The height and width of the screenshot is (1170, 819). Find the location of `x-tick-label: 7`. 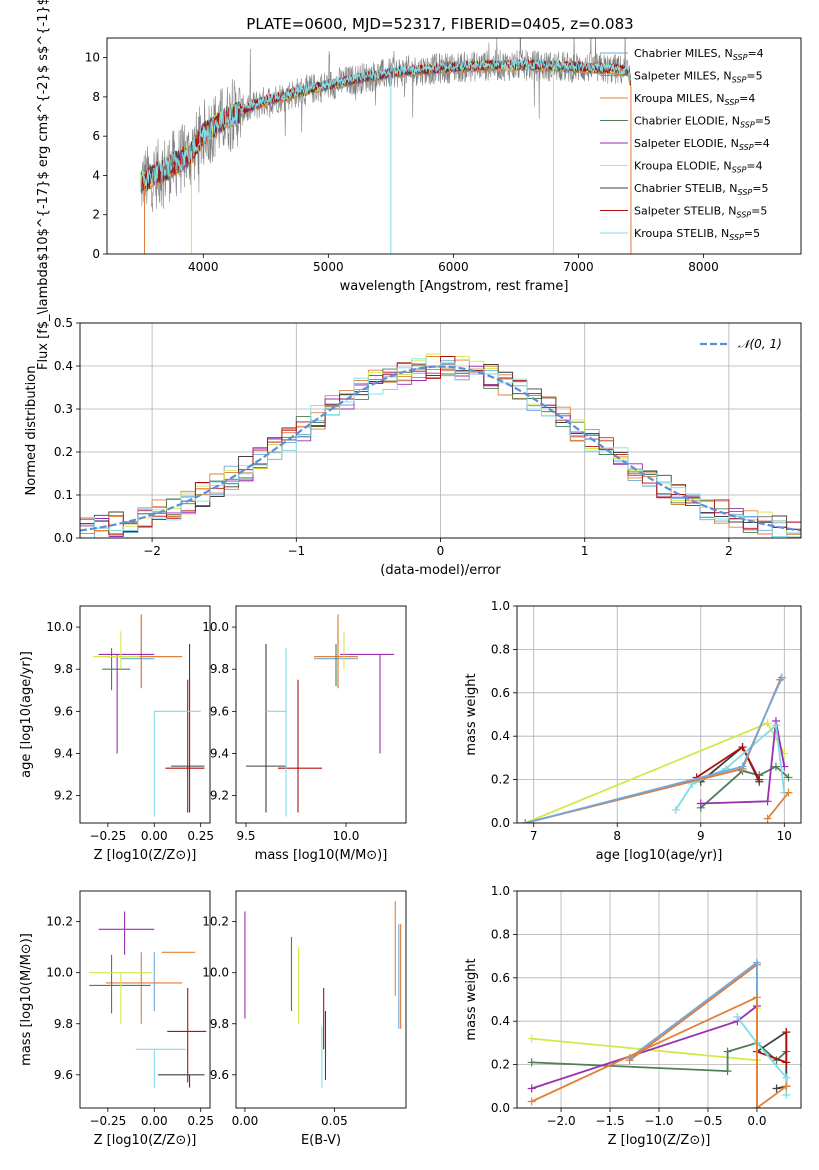

x-tick-label: 7 is located at coordinates (534, 836).